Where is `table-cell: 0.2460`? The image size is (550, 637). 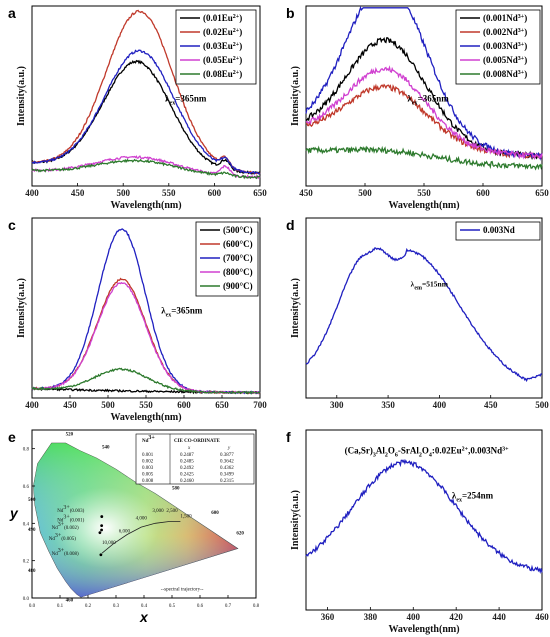
table-cell: 0.2460 is located at coordinates (187, 481).